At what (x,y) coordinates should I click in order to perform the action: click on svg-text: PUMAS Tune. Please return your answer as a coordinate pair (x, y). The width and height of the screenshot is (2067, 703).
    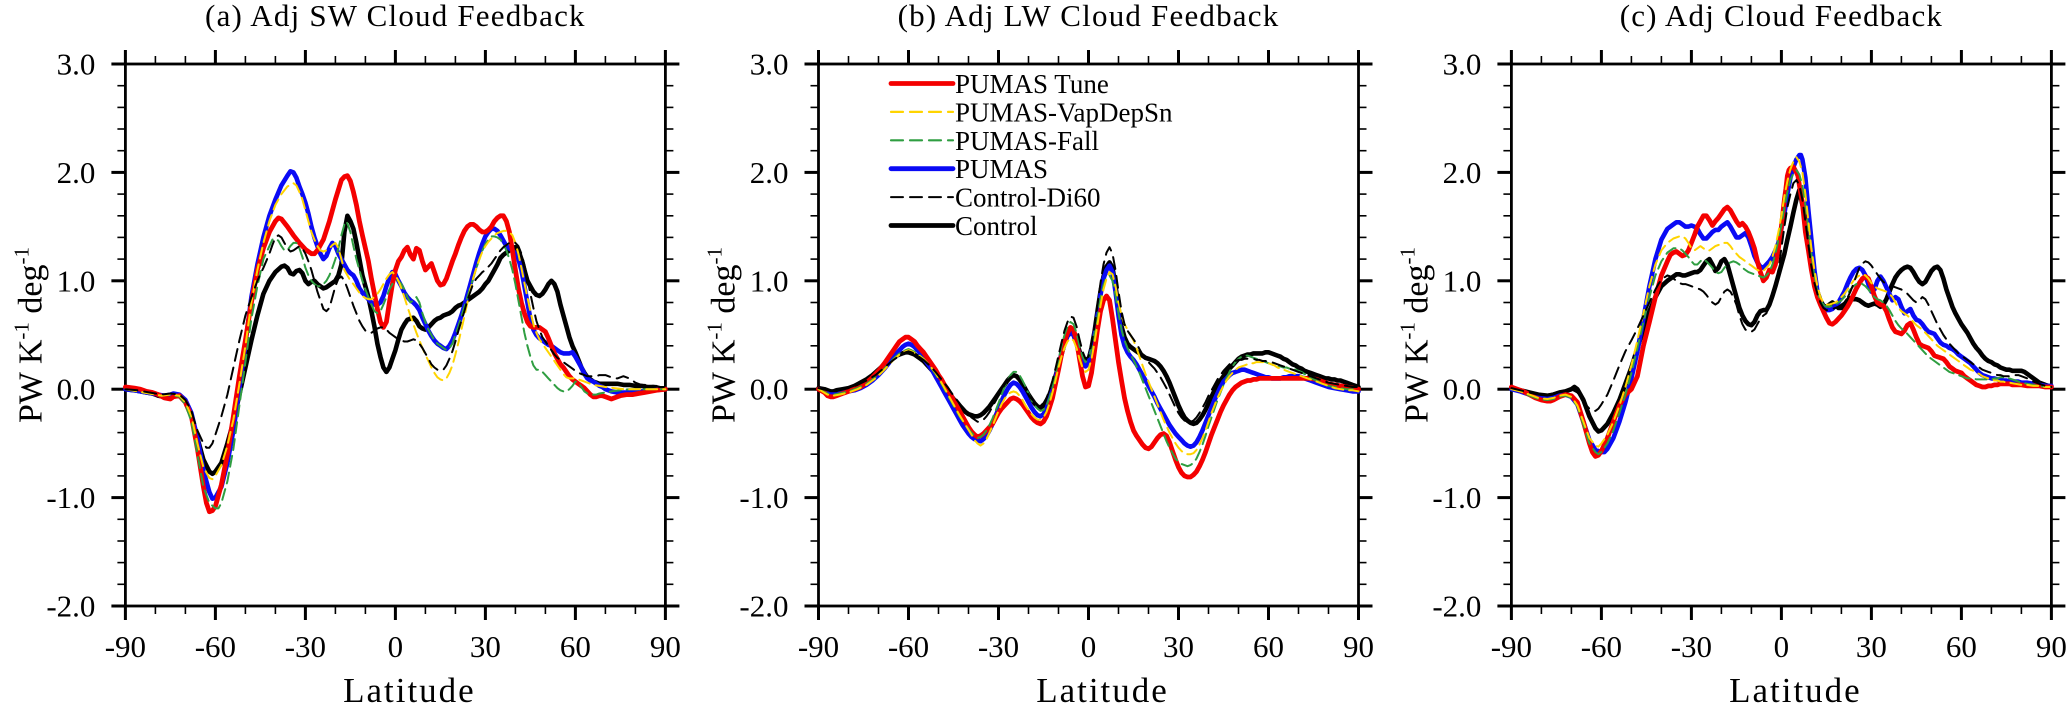
    Looking at the image, I should click on (1032, 84).